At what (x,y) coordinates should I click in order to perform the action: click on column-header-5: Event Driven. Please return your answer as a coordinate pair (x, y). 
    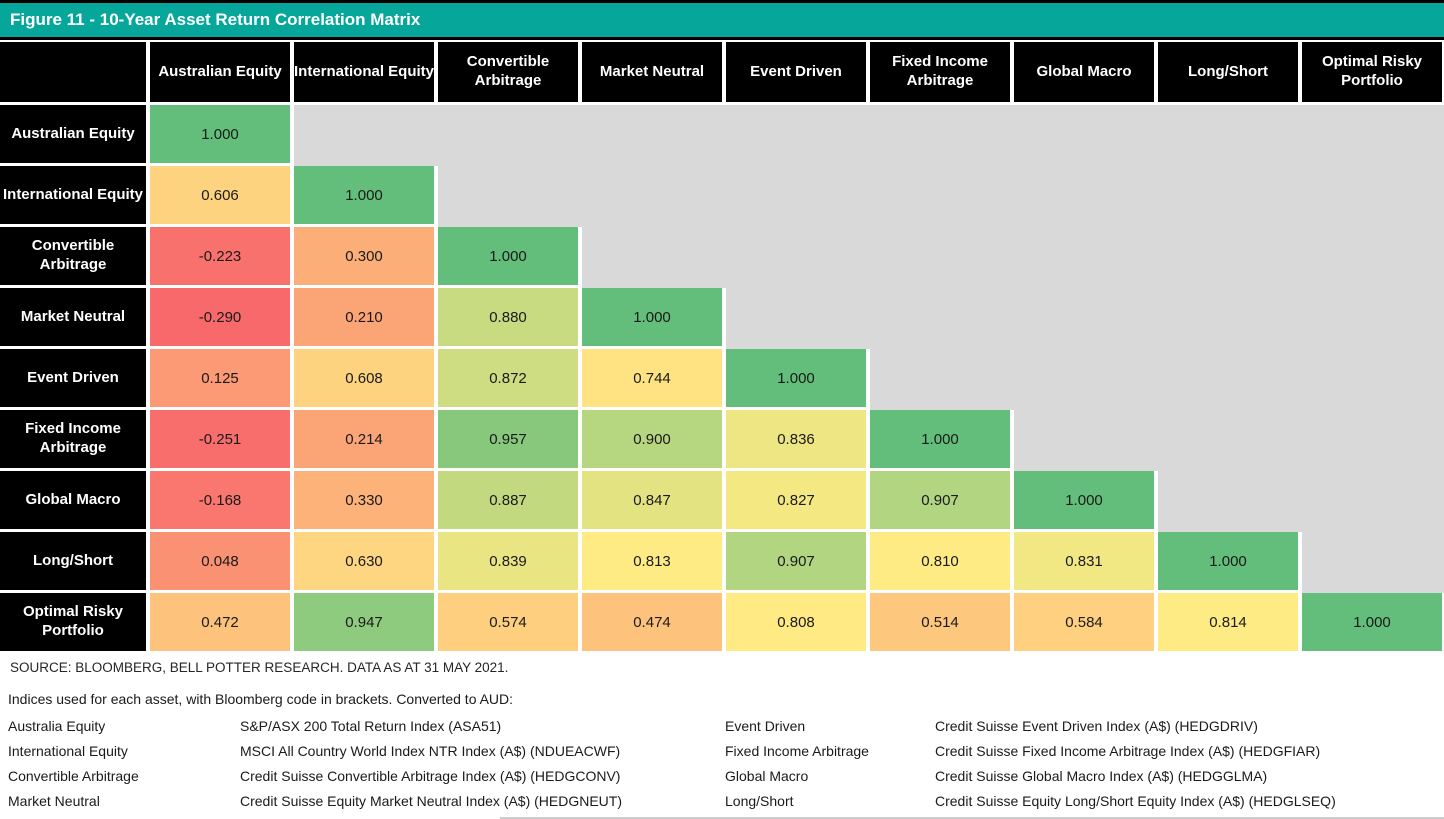
    Looking at the image, I should click on (796, 72).